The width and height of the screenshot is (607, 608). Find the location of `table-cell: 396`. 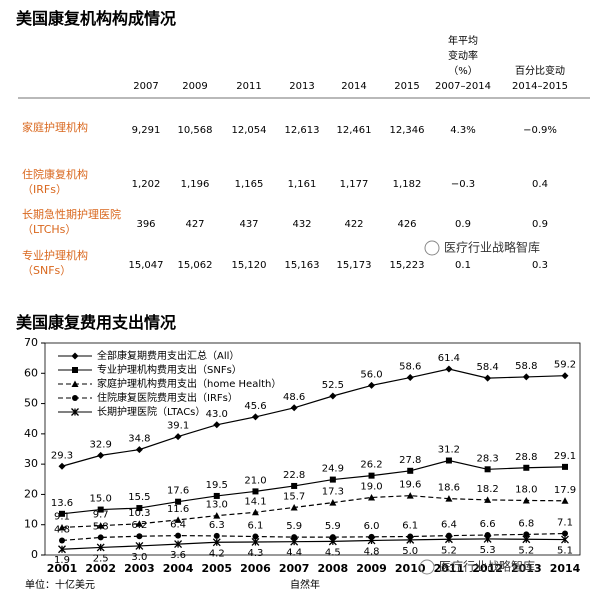

table-cell: 396 is located at coordinates (145, 224).